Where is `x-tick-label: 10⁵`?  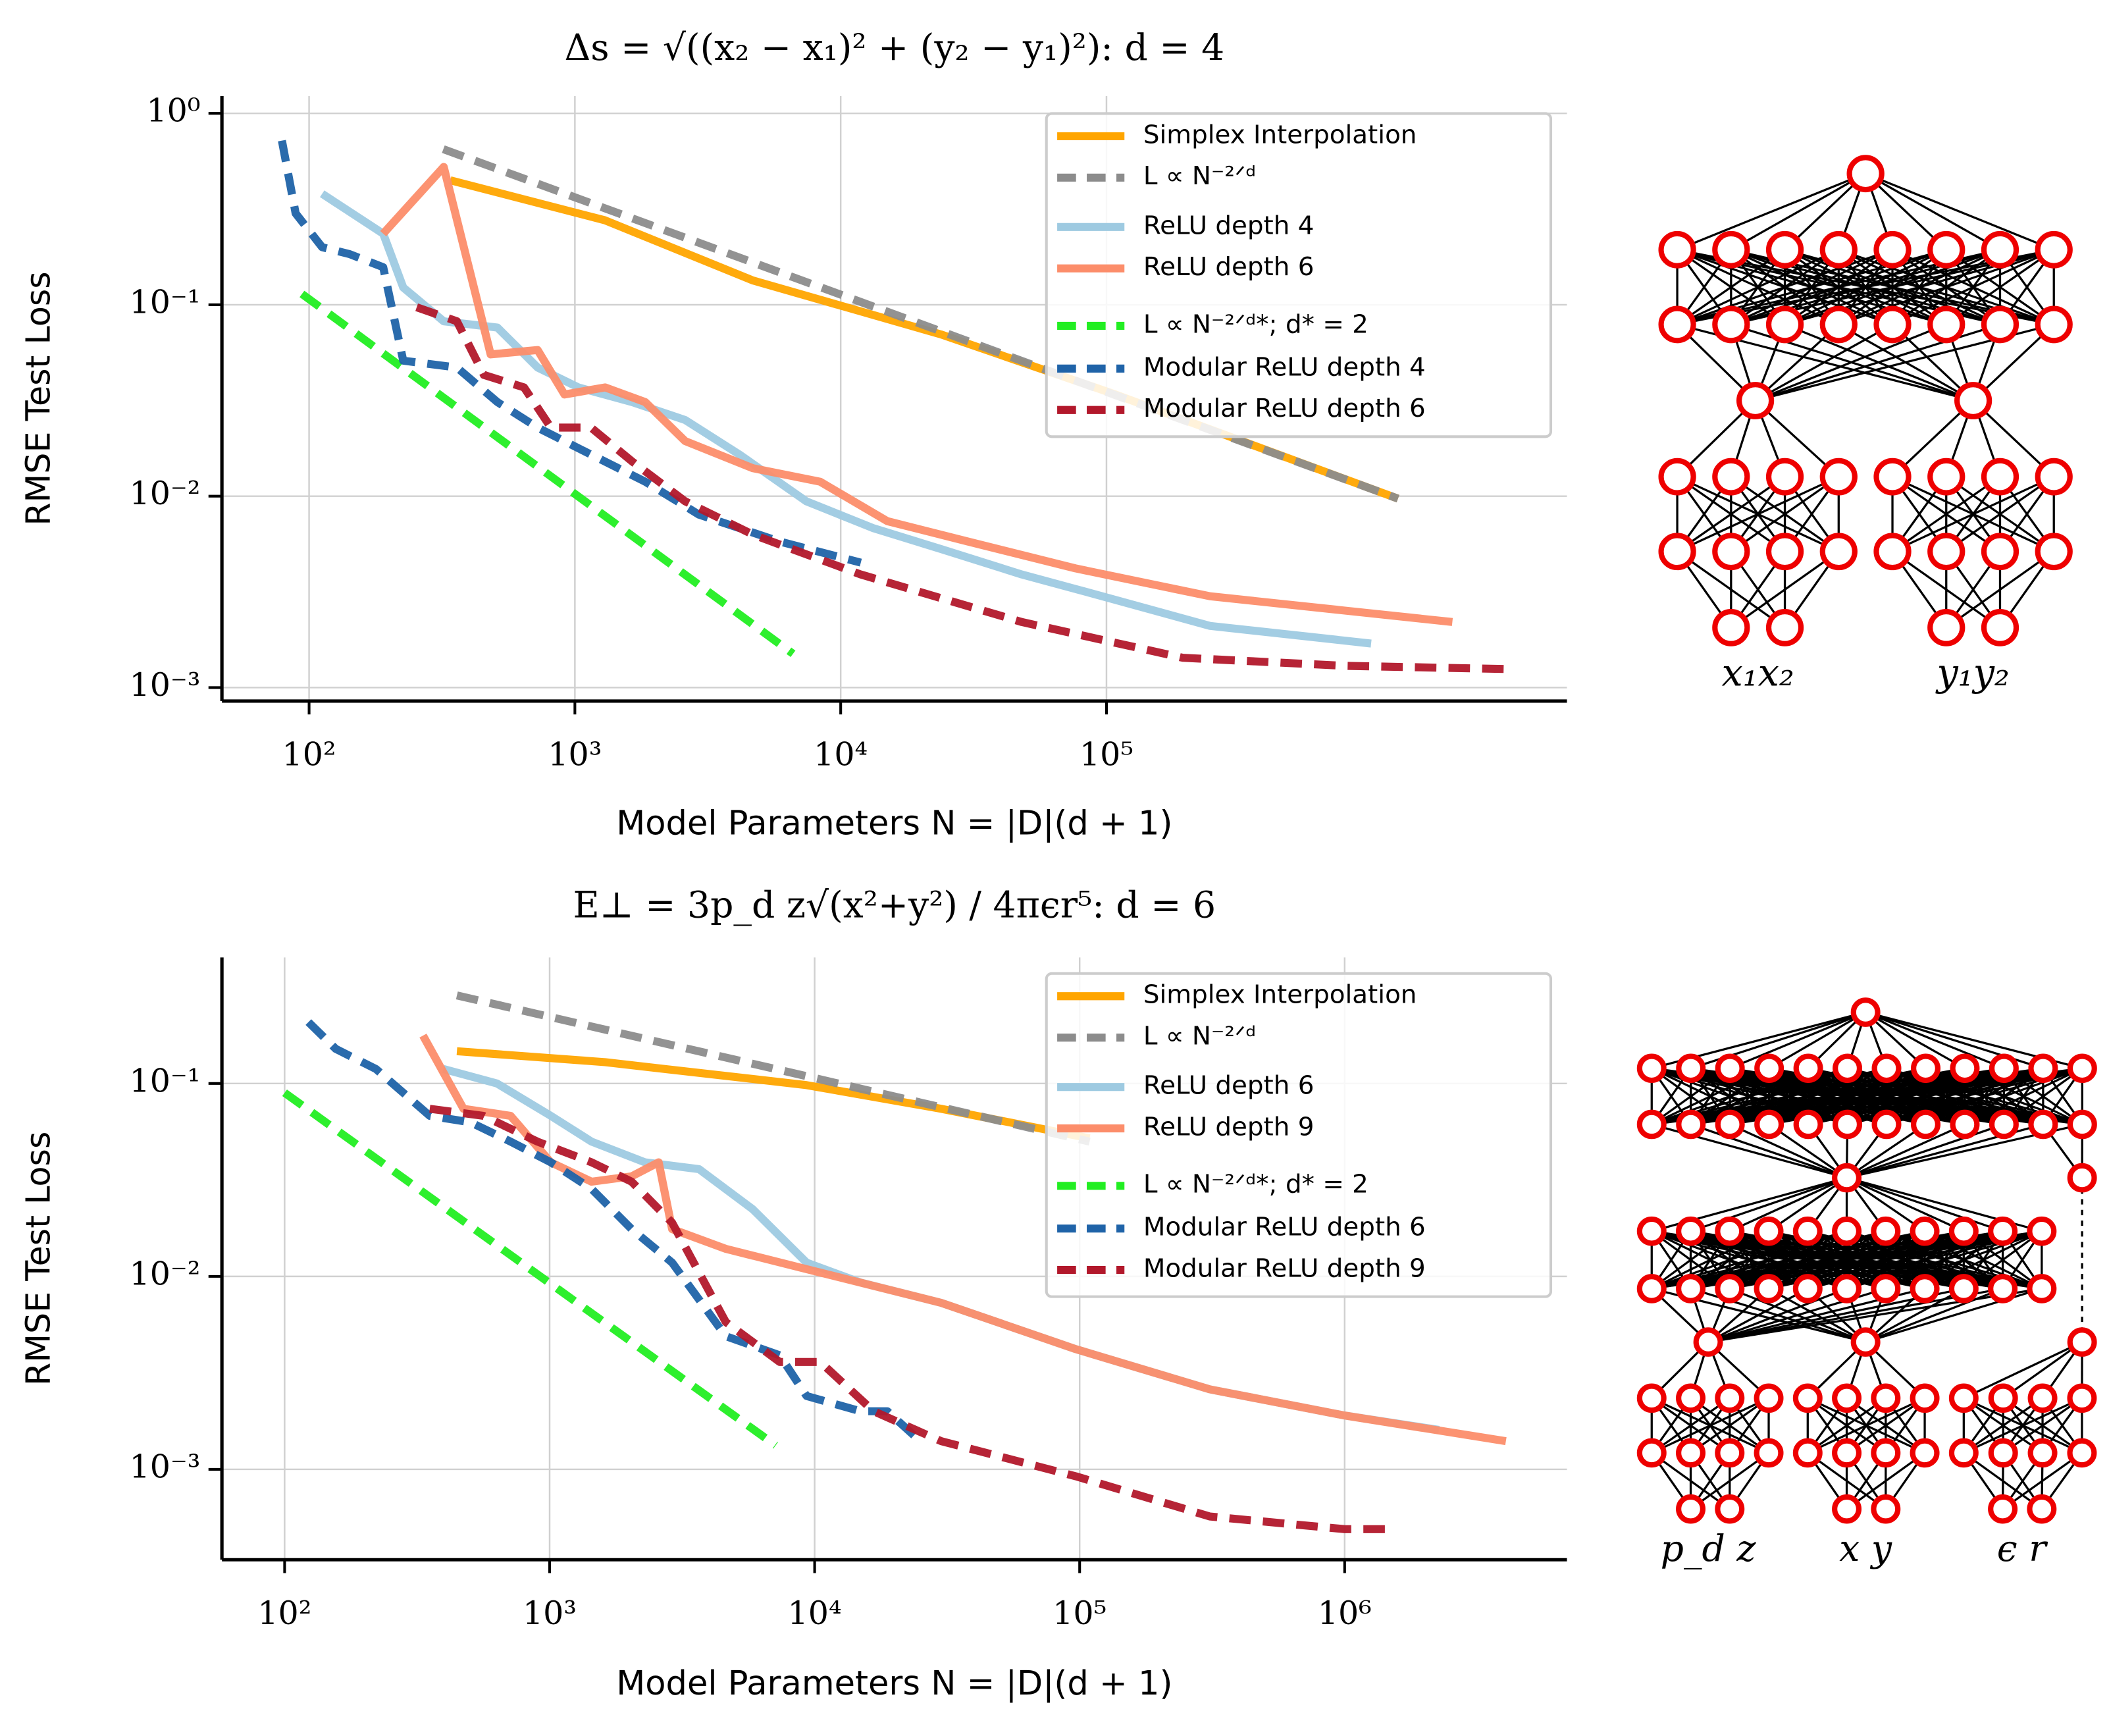 x-tick-label: 10⁵ is located at coordinates (1106, 755).